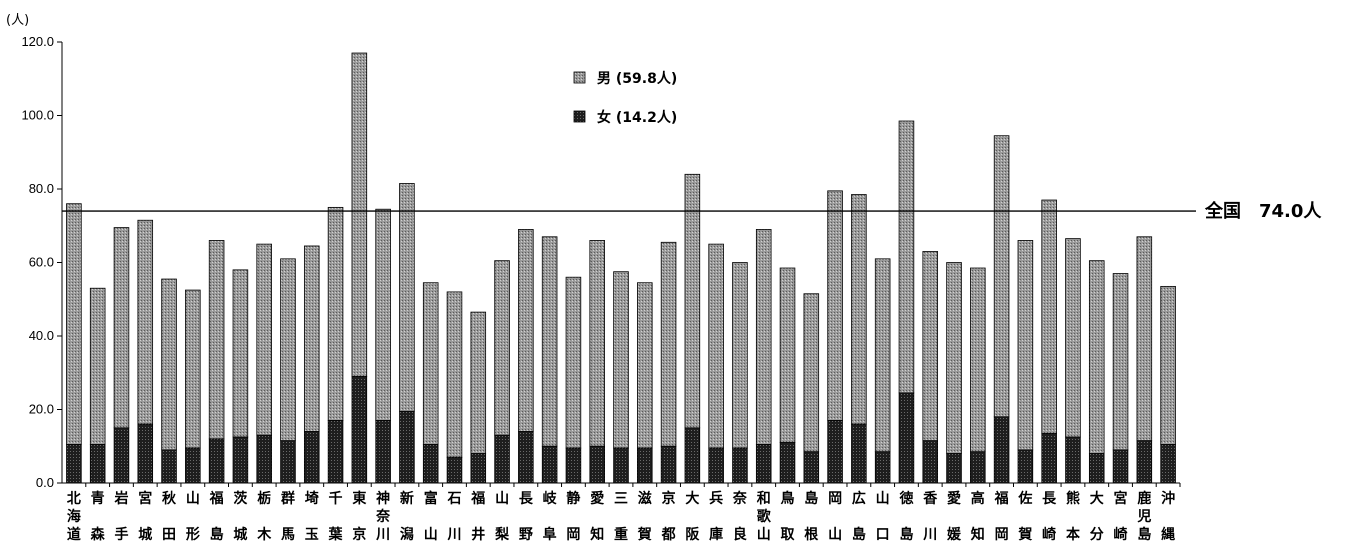 The image size is (1345, 551). What do you see at coordinates (1024, 516) in the screenshot?
I see `x-tick-label: 佐賀` at bounding box center [1024, 516].